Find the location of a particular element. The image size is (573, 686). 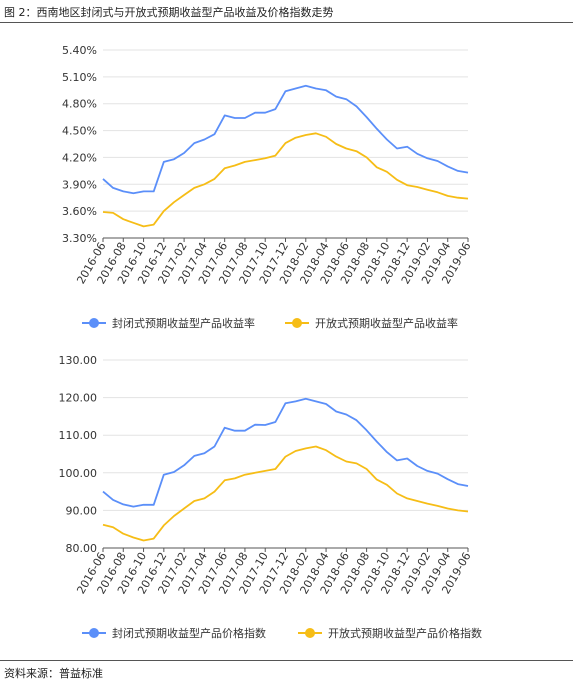

legend-label: 封闭式预期收益型产品收益率 is located at coordinates (183, 323).